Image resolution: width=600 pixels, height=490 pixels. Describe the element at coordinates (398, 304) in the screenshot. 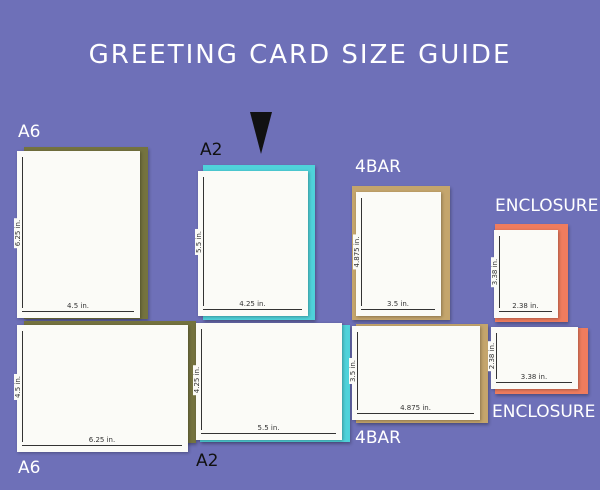

I see `width-label: 3.5 in.` at that location.